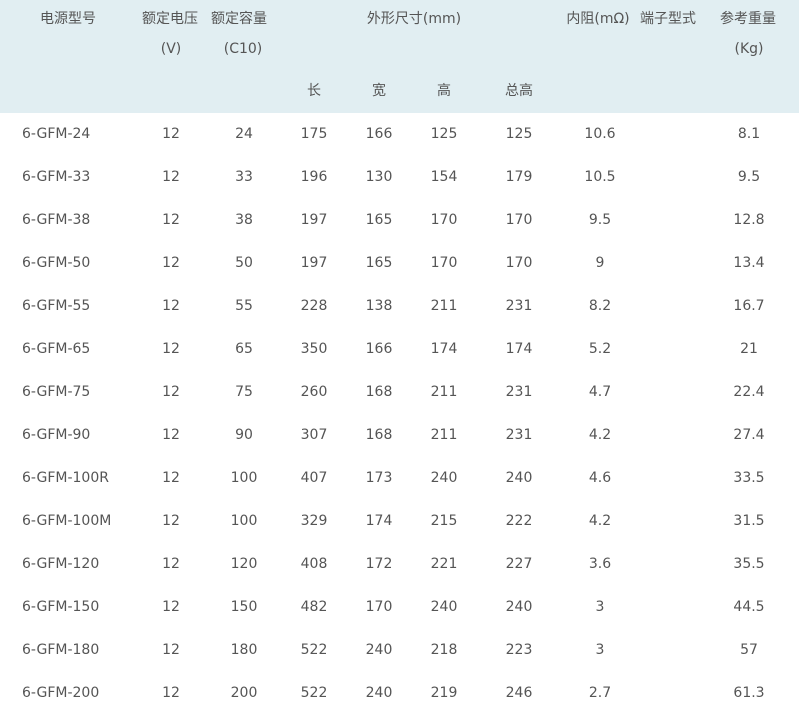 This screenshot has width=799, height=720. What do you see at coordinates (444, 177) in the screenshot?
I see `cell-height: 154` at bounding box center [444, 177].